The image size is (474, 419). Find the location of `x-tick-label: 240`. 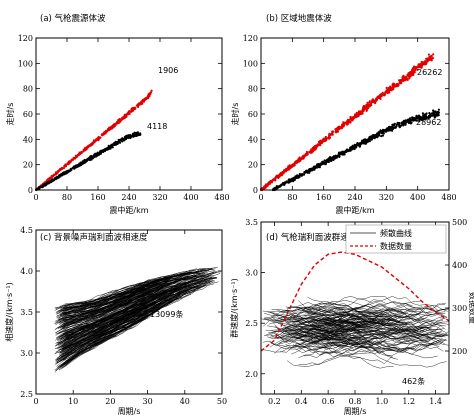

x-tick-label: 240 is located at coordinates (128, 197).